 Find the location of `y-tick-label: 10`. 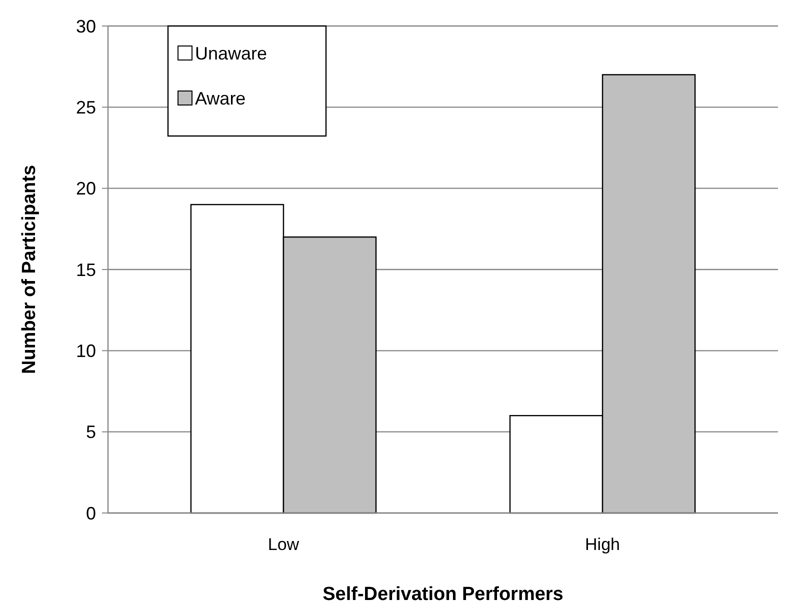

y-tick-label: 10 is located at coordinates (86, 350).